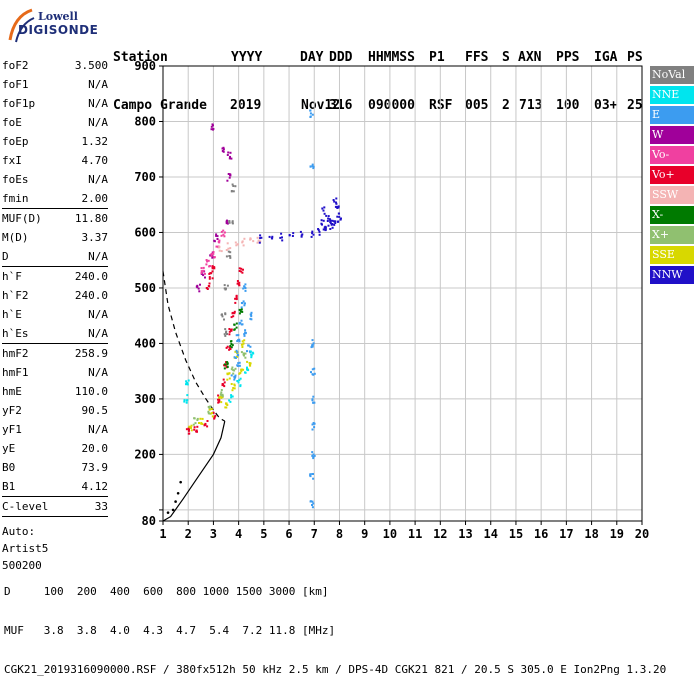 This screenshot has width=700, height=689. Describe the element at coordinates (9, 486) in the screenshot. I see `param-name: B1` at that location.